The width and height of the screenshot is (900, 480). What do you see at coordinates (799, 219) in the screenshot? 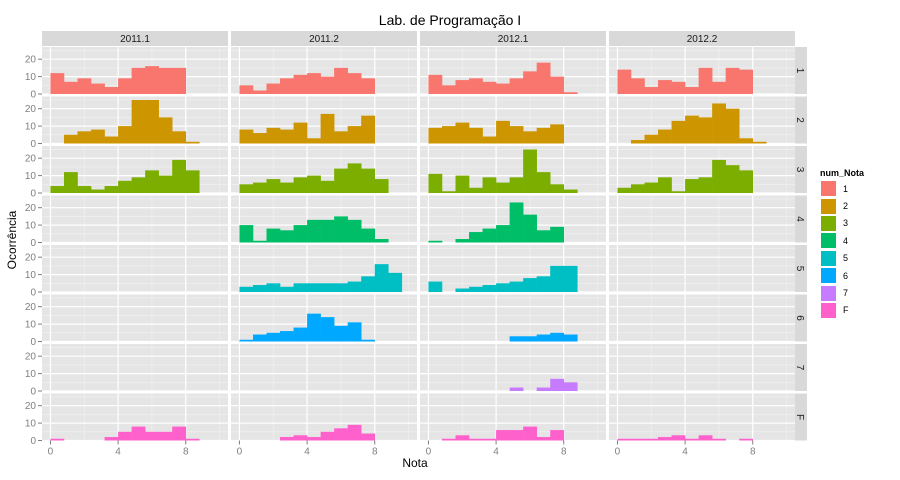
I see `row-strip-label: 4` at bounding box center [799, 219].